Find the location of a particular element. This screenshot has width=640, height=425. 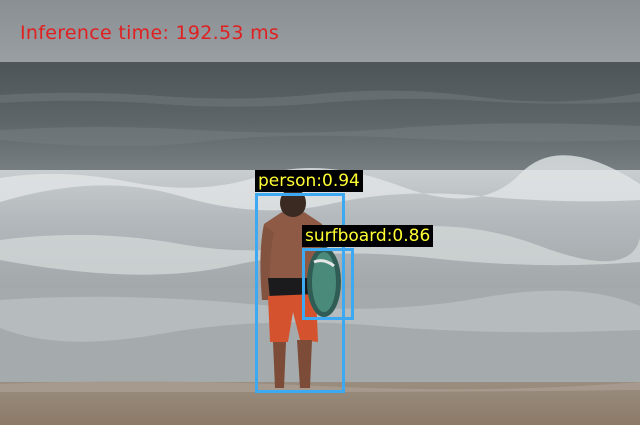

inference-time-text: Inference time: 192.53 ms is located at coordinates (150, 33).